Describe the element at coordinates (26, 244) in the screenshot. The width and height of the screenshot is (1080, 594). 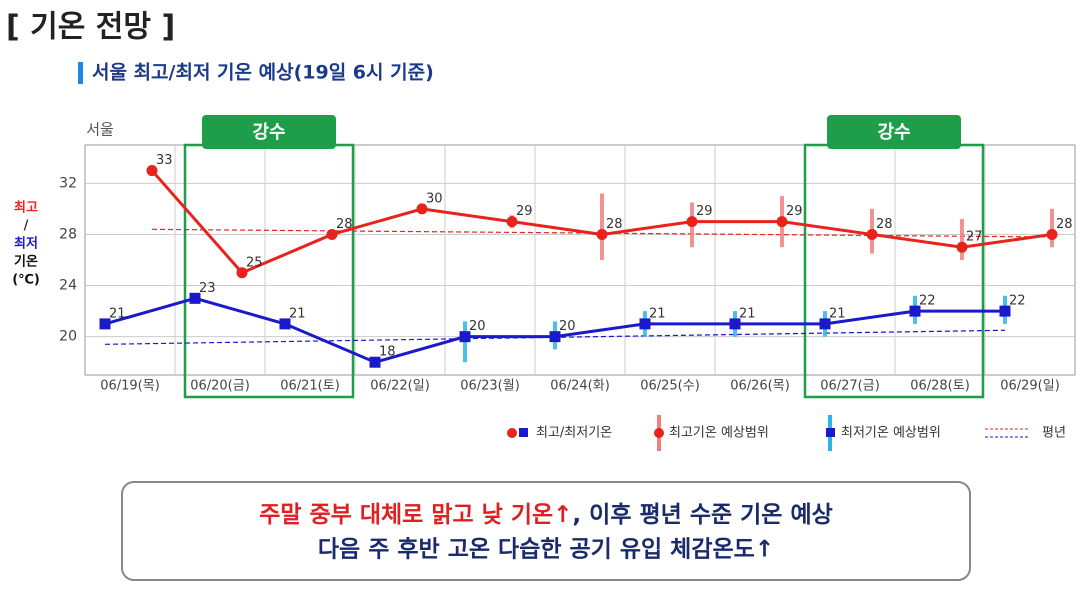
I see `y-axis-label: 최저` at that location.